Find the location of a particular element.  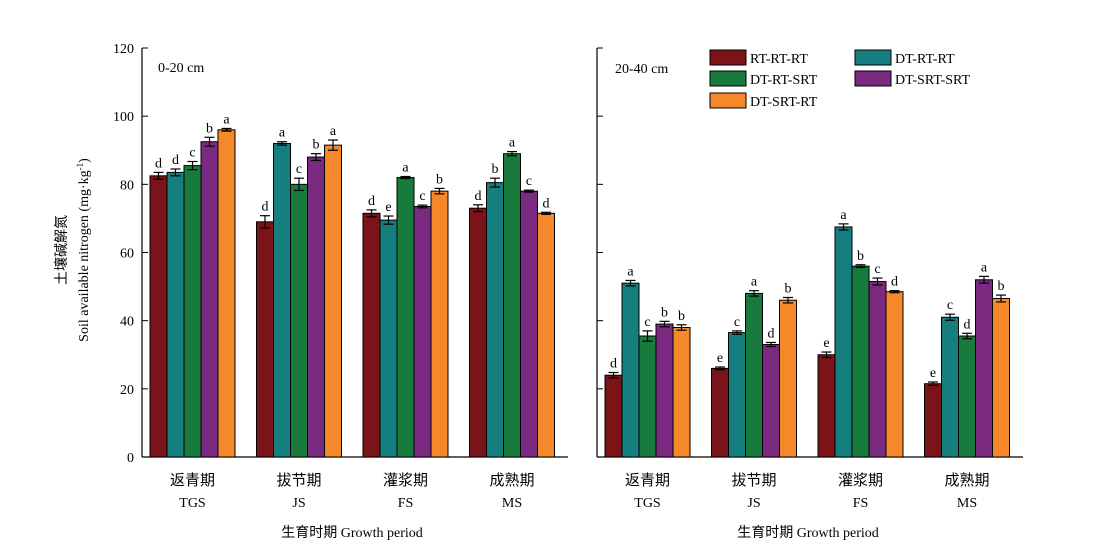

bar-right-FS-RT-RT-RT is located at coordinates (826, 406).